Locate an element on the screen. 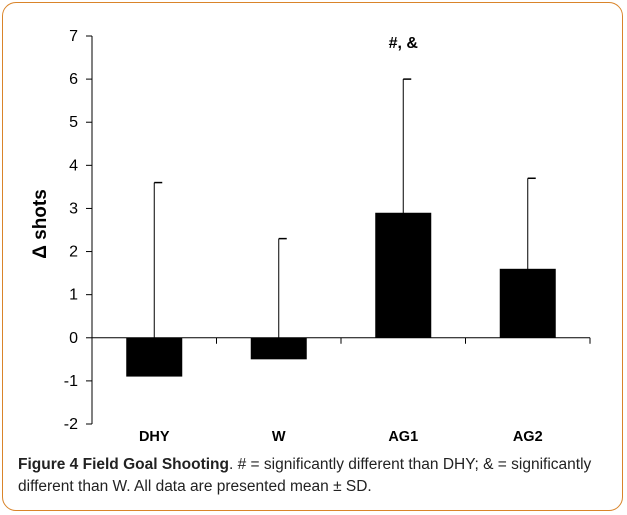 This screenshot has height=515, width=627. y-tick-label: -1 is located at coordinates (71, 381).